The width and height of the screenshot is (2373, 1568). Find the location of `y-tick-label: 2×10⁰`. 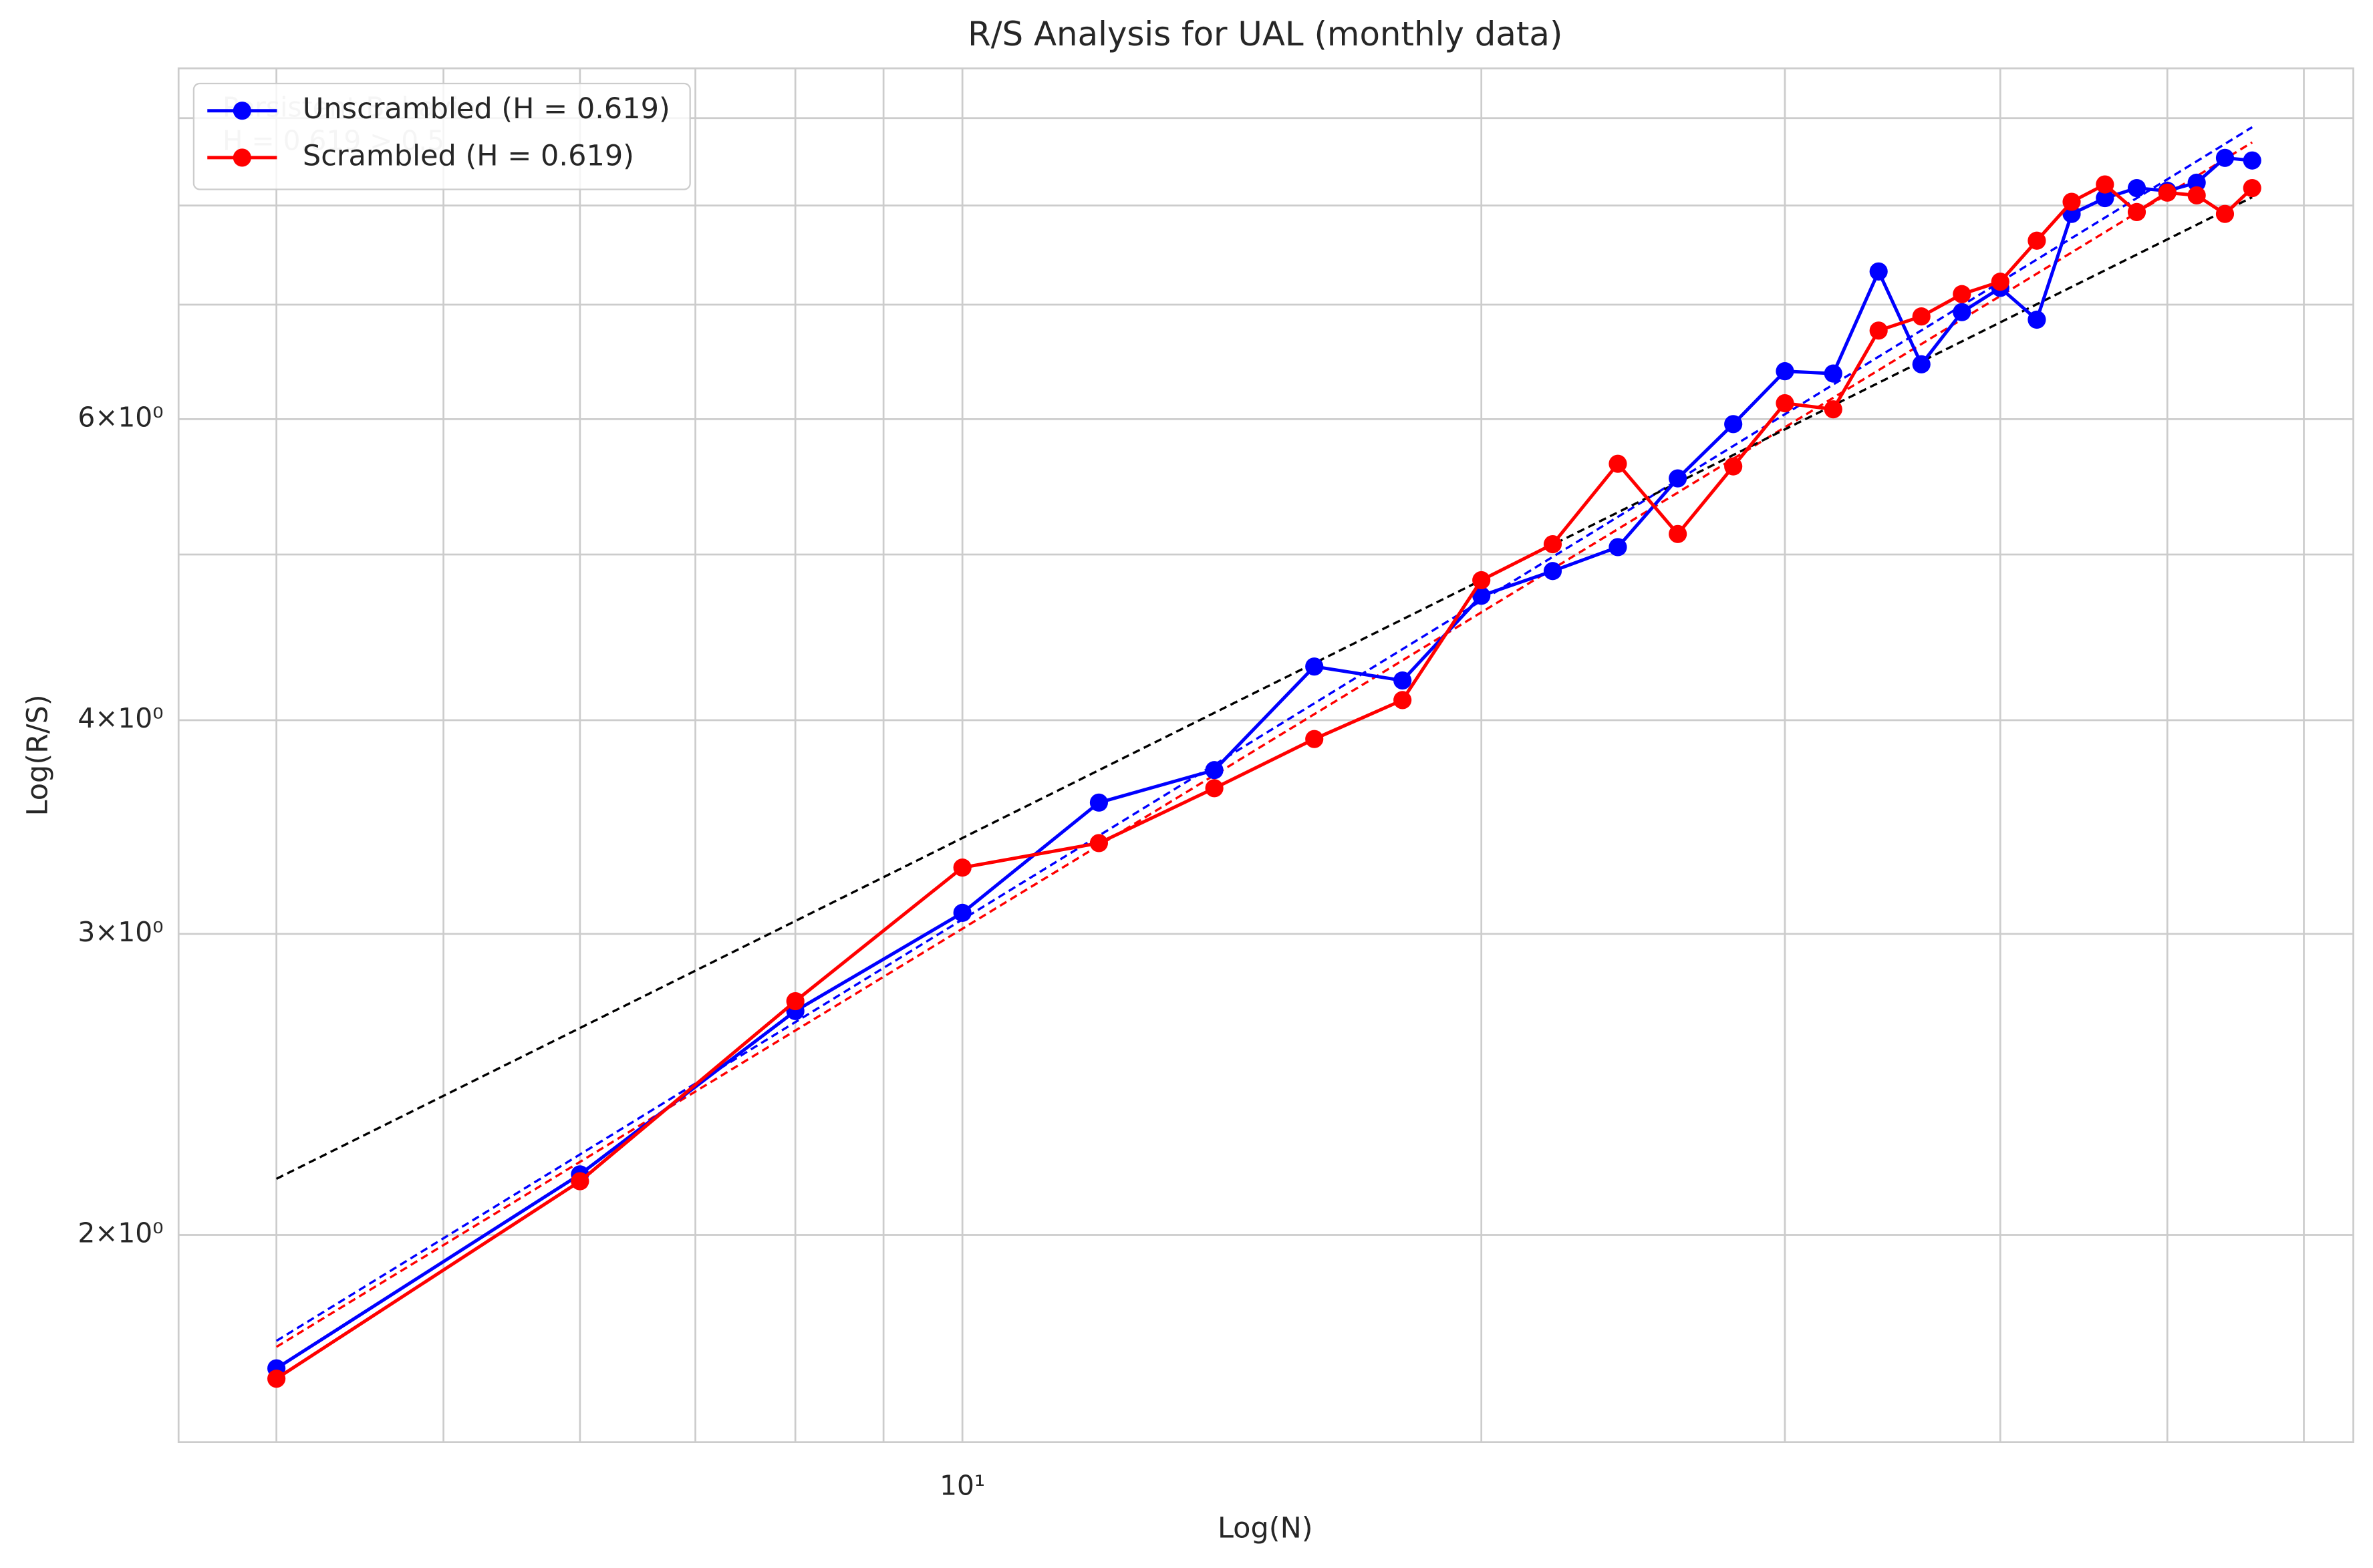

y-tick-label: 2×10⁰ is located at coordinates (120, 1233).